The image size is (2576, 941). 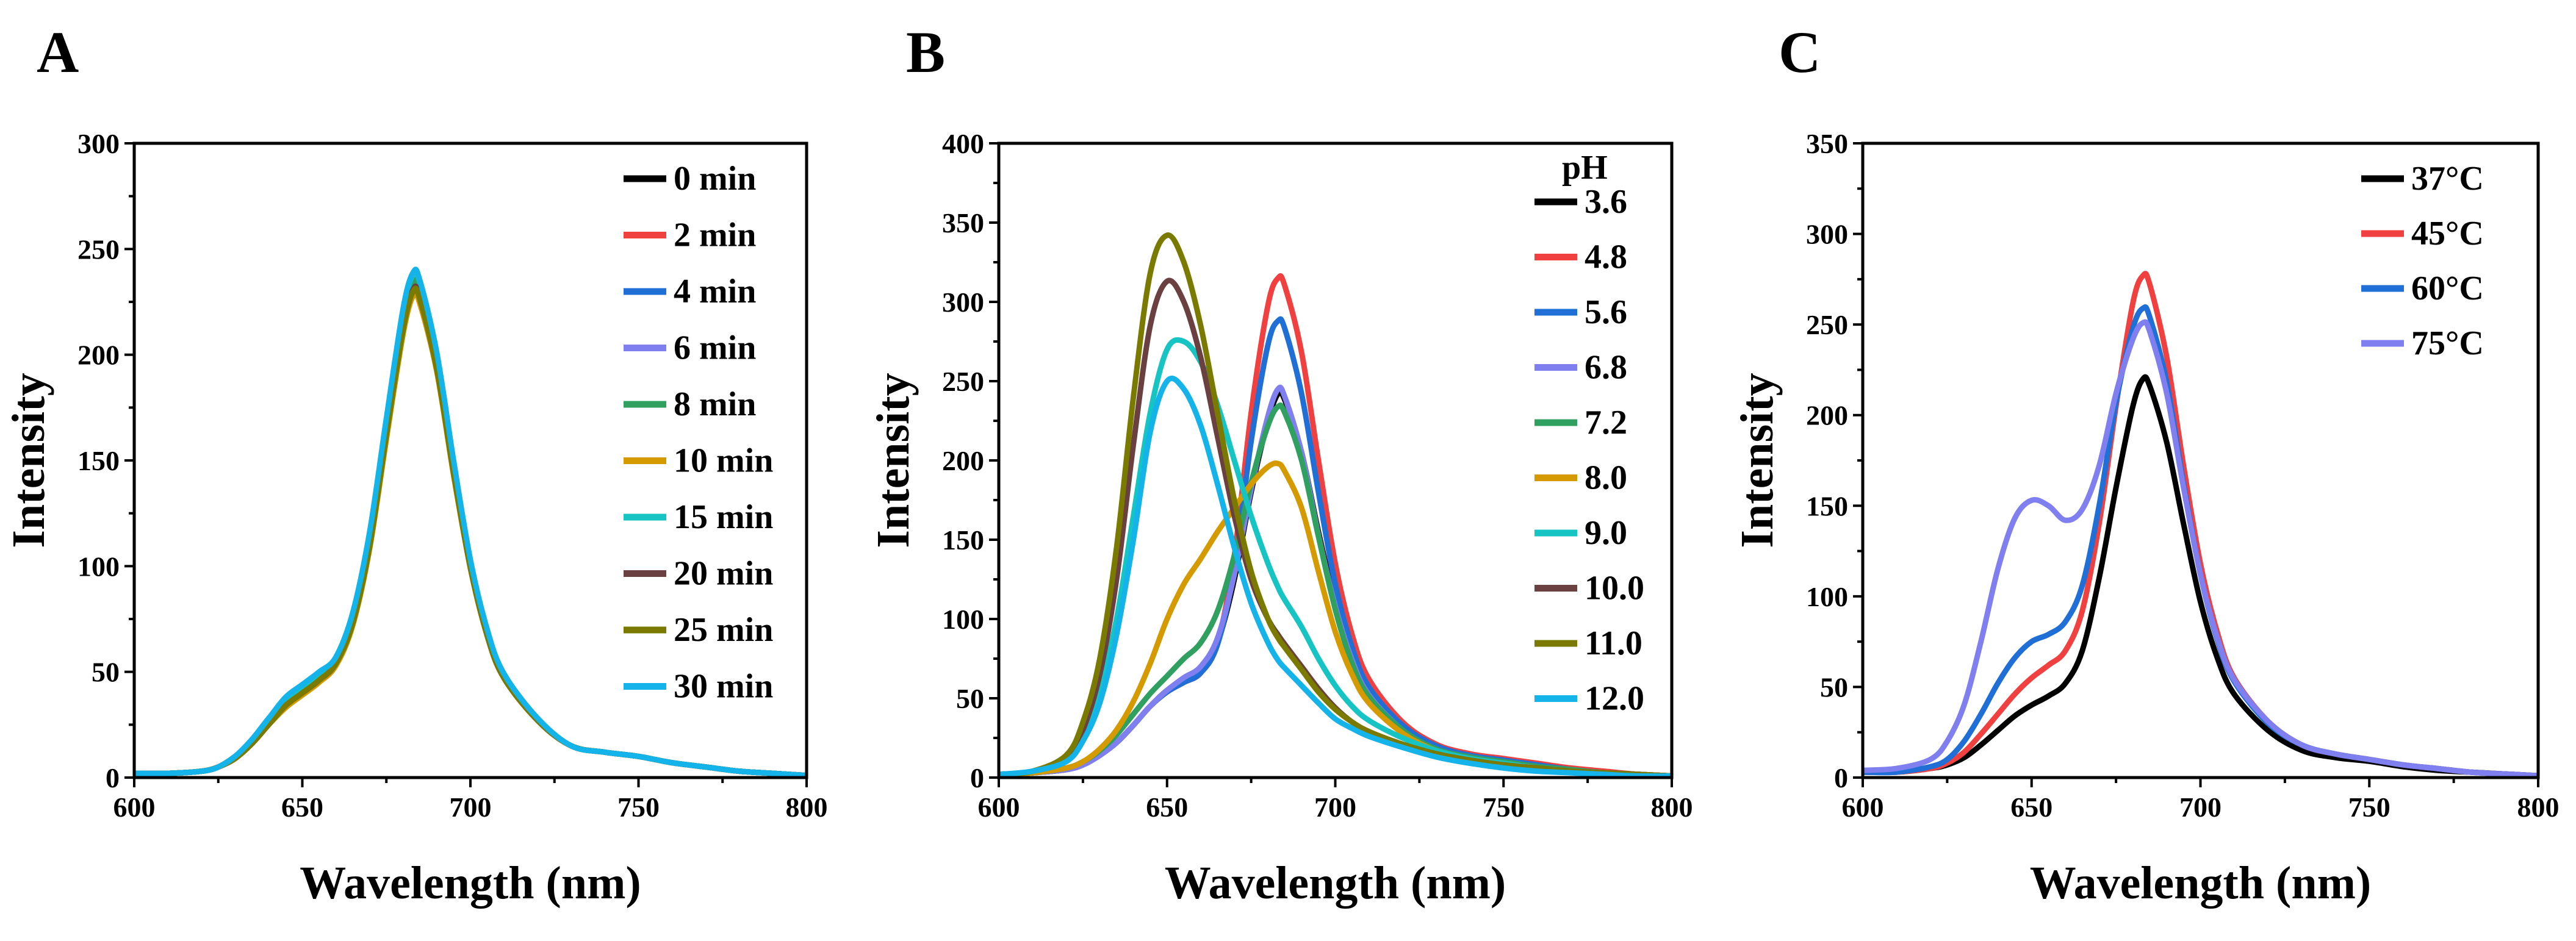 What do you see at coordinates (1606, 478) in the screenshot?
I see `legend-label: 8.0` at bounding box center [1606, 478].